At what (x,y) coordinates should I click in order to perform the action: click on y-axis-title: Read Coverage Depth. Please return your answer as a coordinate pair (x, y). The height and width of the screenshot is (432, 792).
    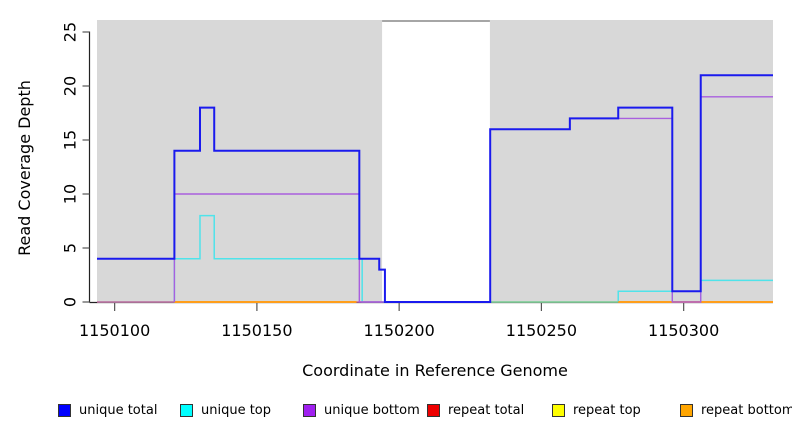
    Looking at the image, I should click on (24, 168).